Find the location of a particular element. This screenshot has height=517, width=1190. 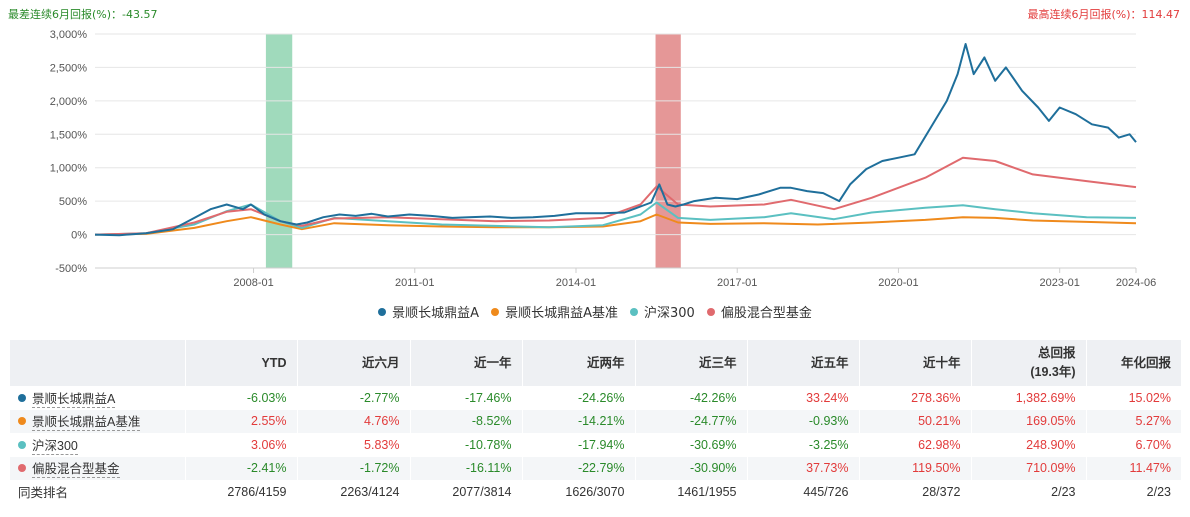

legend-item-2: 沪深300 is located at coordinates (662, 311).